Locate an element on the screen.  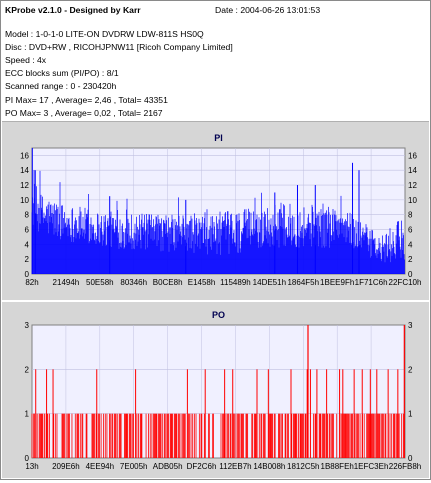
y-tick-label: 16 is located at coordinates (24, 155).